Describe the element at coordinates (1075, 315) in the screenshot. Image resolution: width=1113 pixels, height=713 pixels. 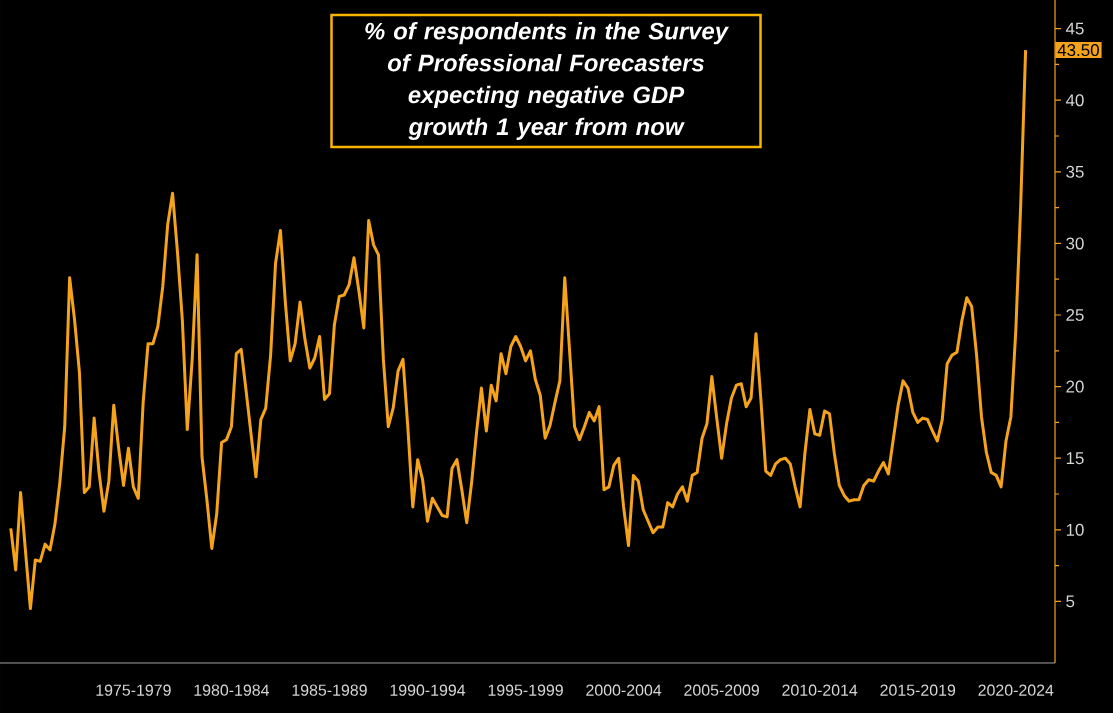
I see `y-tick-label: 25` at that location.